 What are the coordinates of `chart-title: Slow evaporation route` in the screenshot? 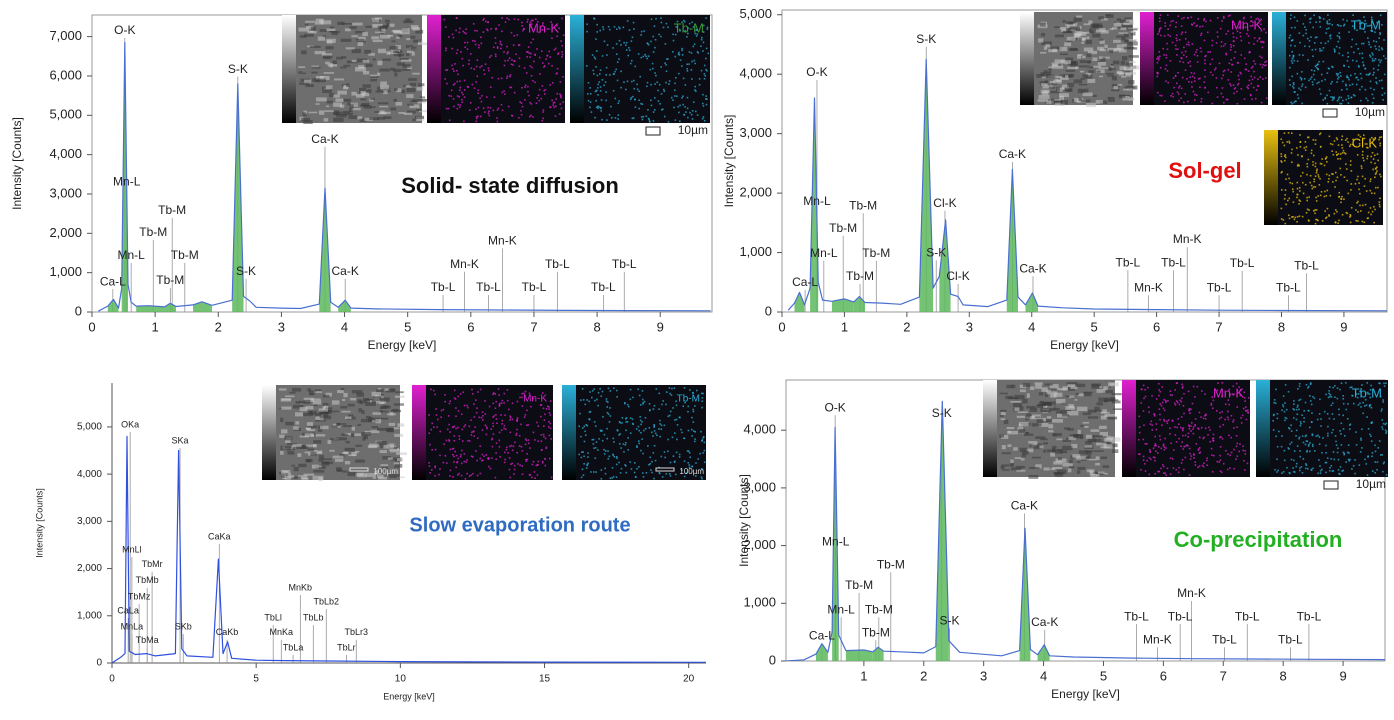 It's located at (519, 525).